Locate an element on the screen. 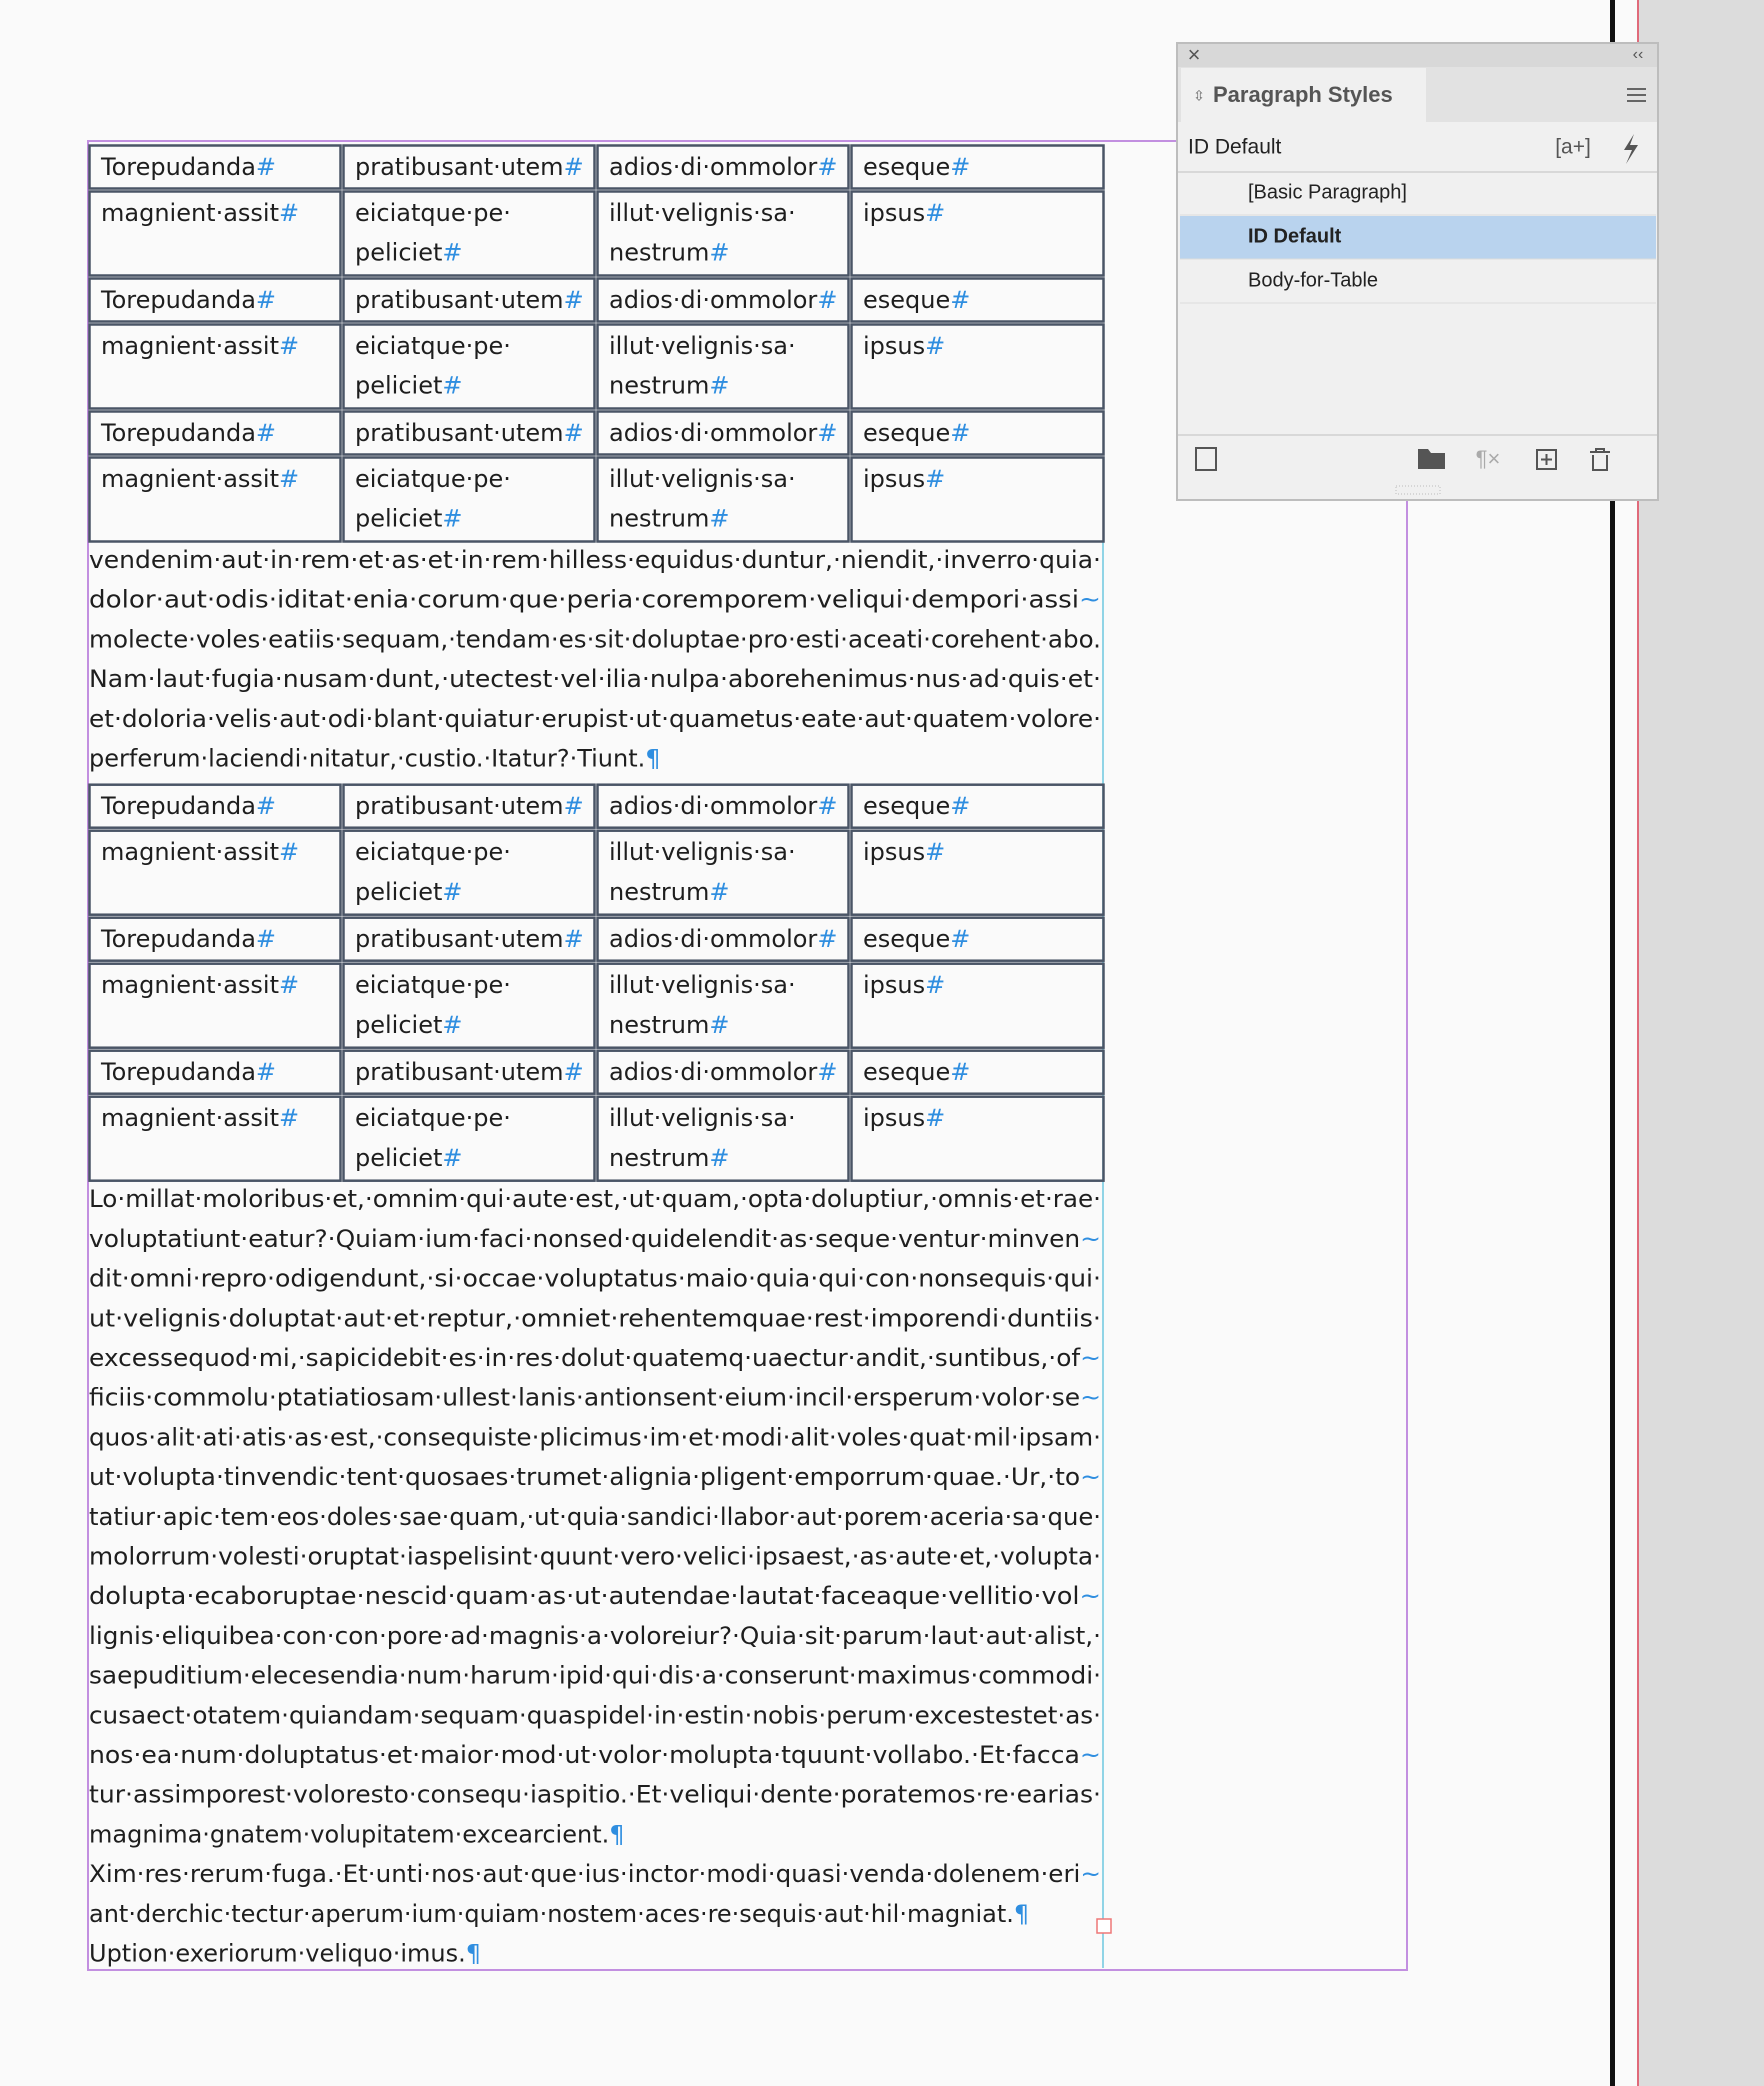  resize-grip is located at coordinates (1418, 490).